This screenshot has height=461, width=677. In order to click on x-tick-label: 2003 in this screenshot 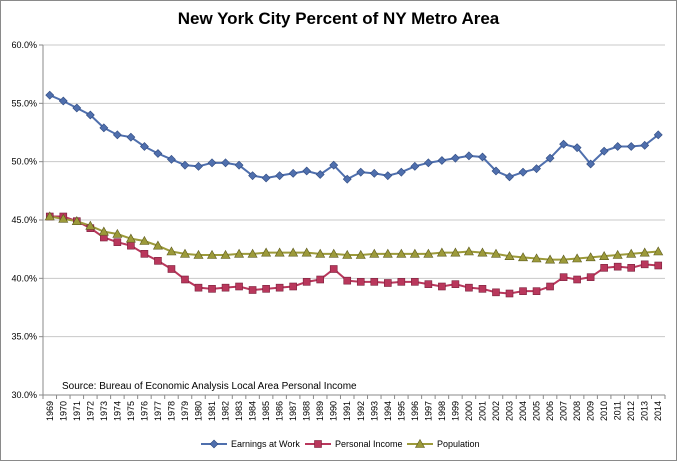, I will do `click(510, 411)`.